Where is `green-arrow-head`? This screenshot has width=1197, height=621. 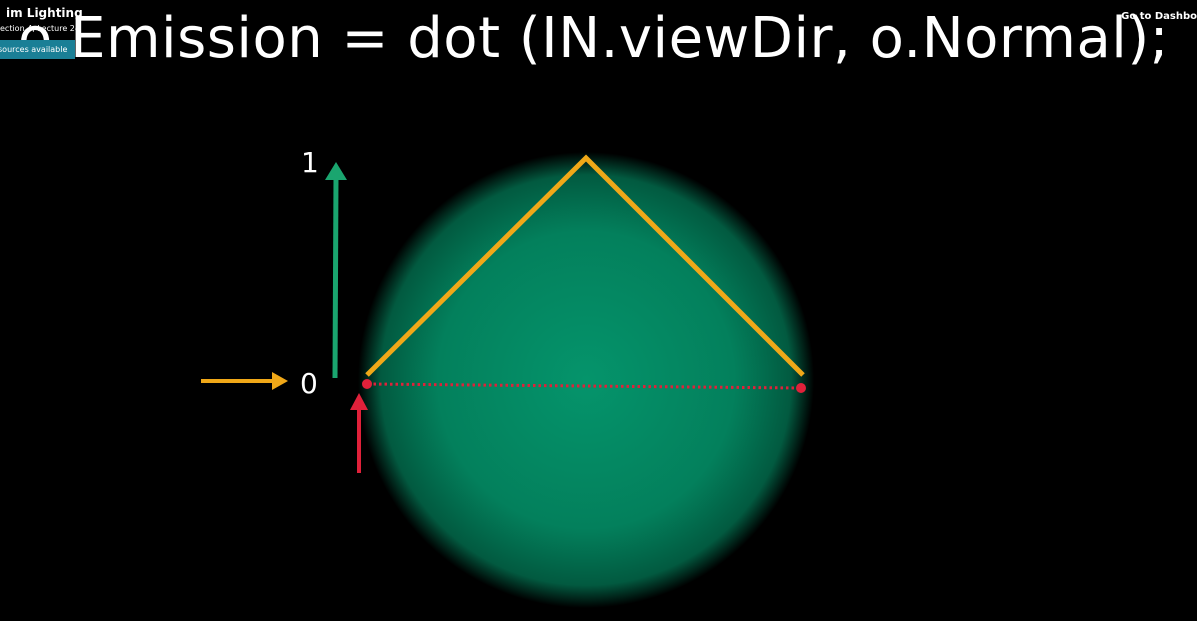
green-arrow-head is located at coordinates (336, 171).